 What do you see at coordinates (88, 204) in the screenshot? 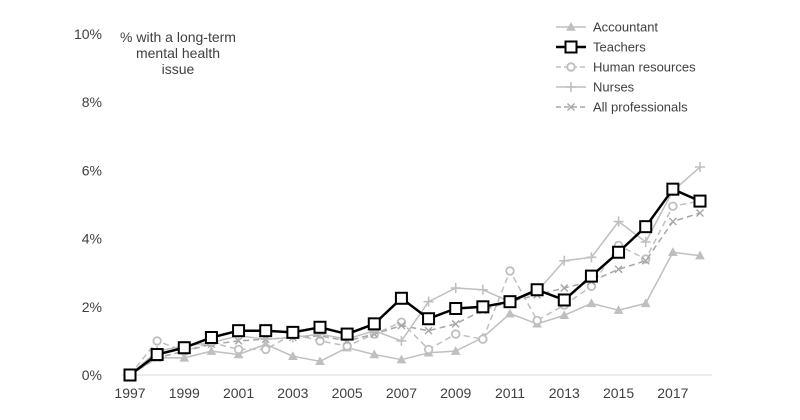
I see `y-axis-tick-labels: 0% 2% 4% 6% 8% 10%` at bounding box center [88, 204].